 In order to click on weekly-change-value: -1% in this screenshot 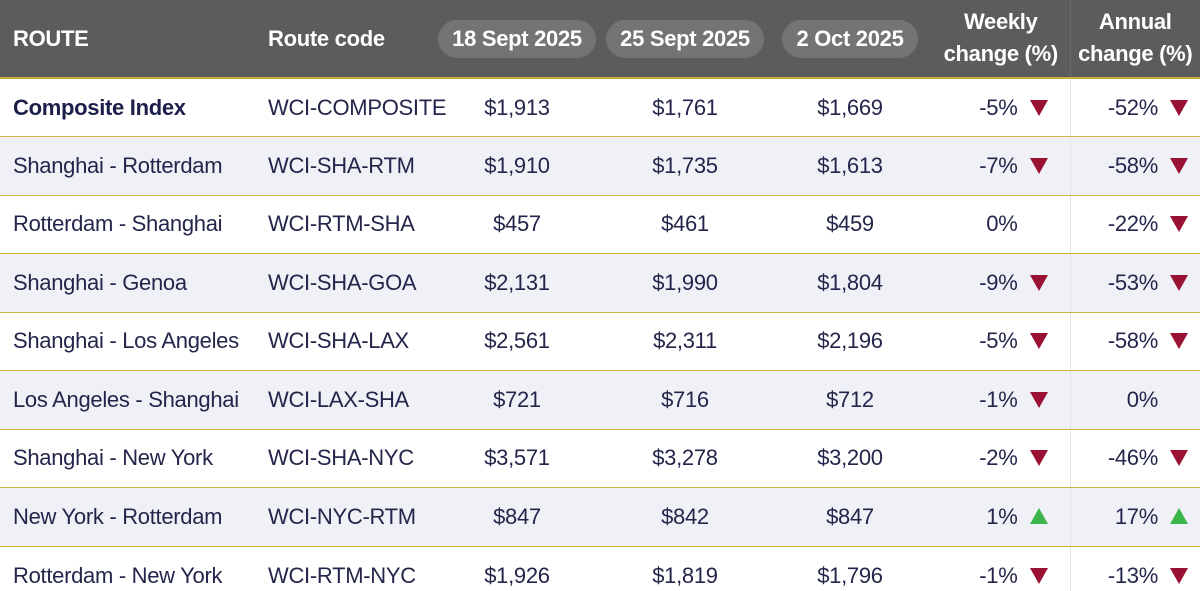, I will do `click(998, 575)`.